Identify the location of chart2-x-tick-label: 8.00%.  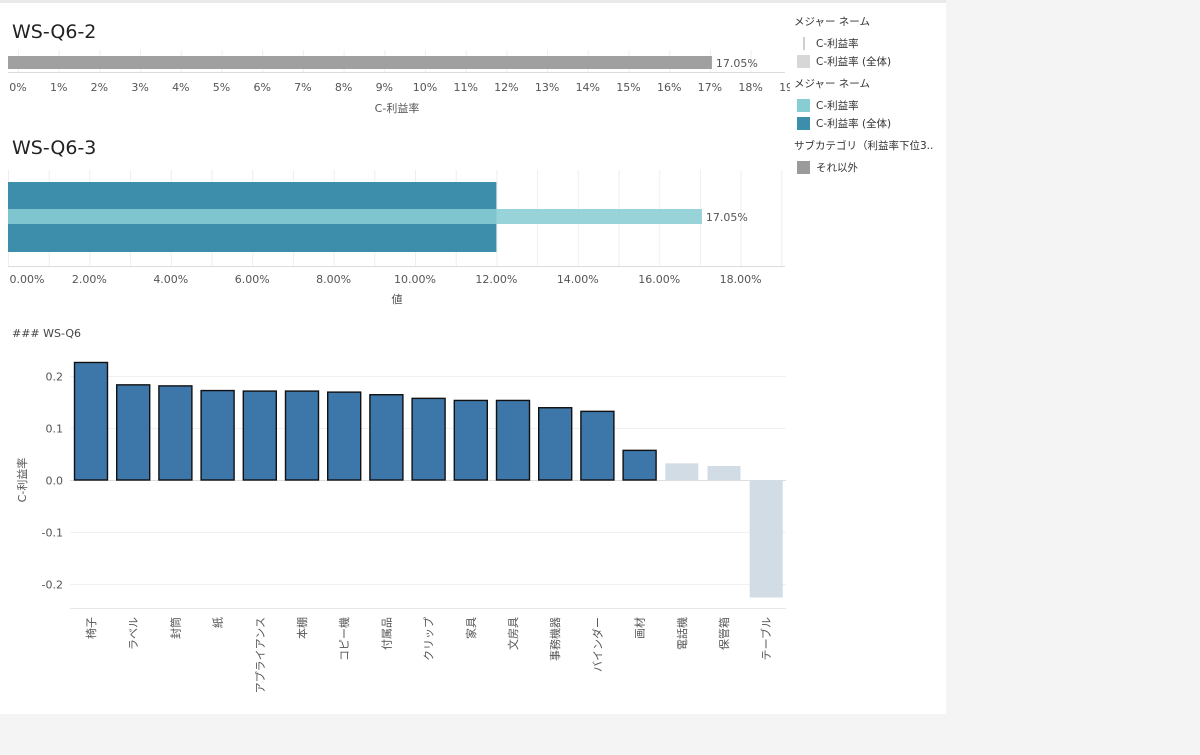
(333, 279).